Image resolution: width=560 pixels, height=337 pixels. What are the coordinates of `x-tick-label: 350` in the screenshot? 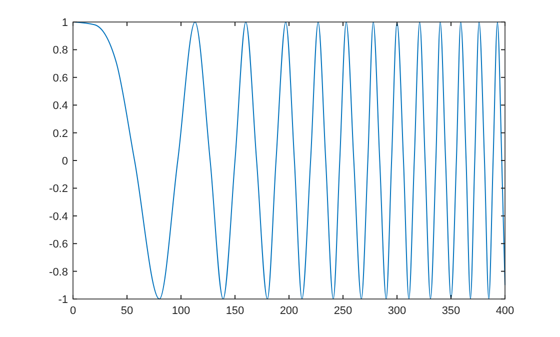 It's located at (451, 311).